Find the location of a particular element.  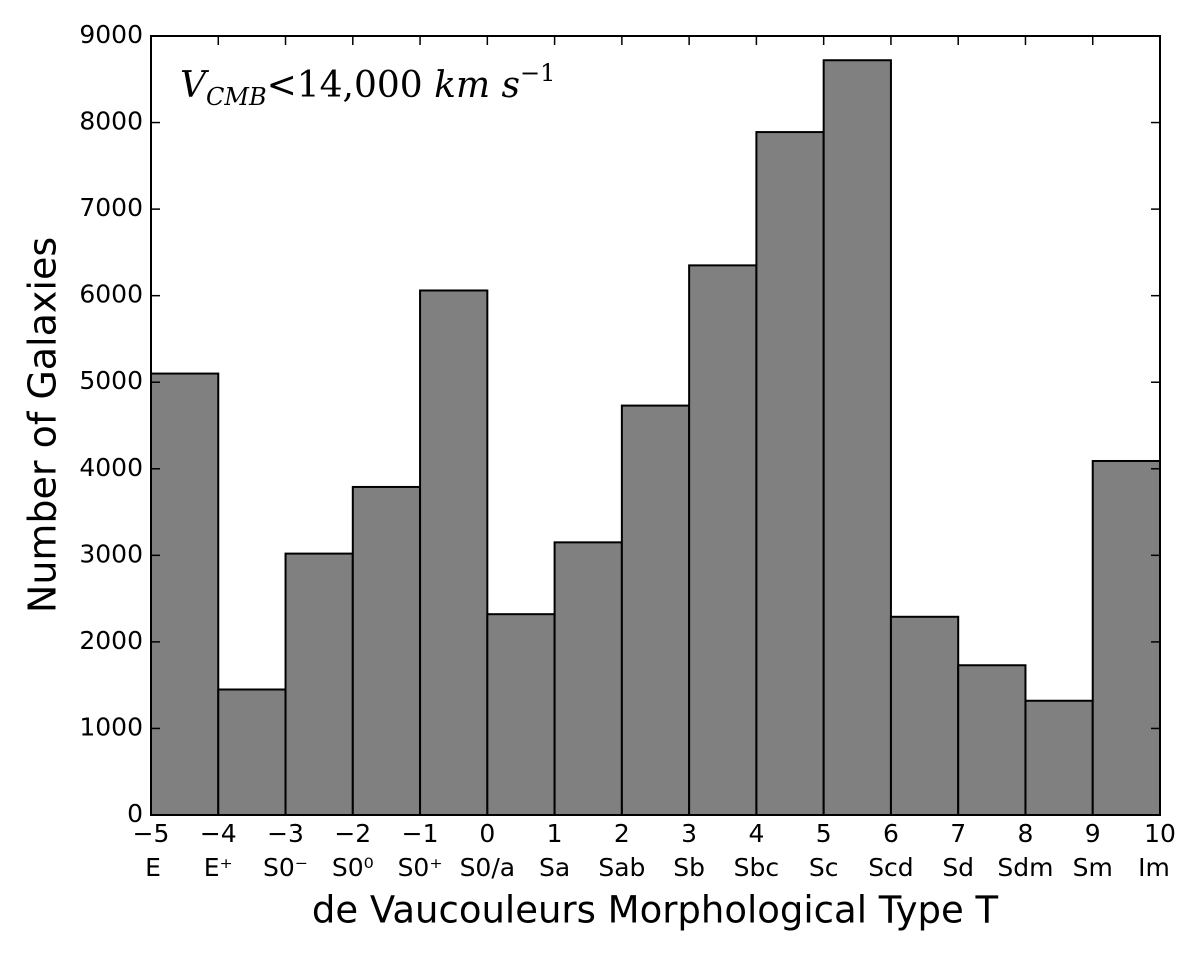

annotation-part: <14,000 is located at coordinates (351, 85).